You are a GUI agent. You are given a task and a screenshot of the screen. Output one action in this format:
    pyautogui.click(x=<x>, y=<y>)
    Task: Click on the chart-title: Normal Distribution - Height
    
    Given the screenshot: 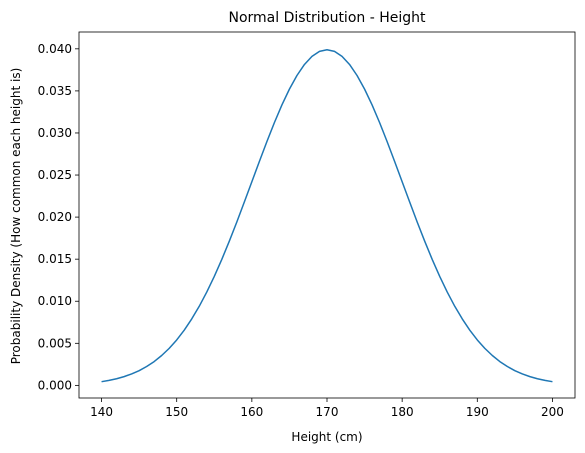 What is the action you would take?
    pyautogui.click(x=327, y=18)
    